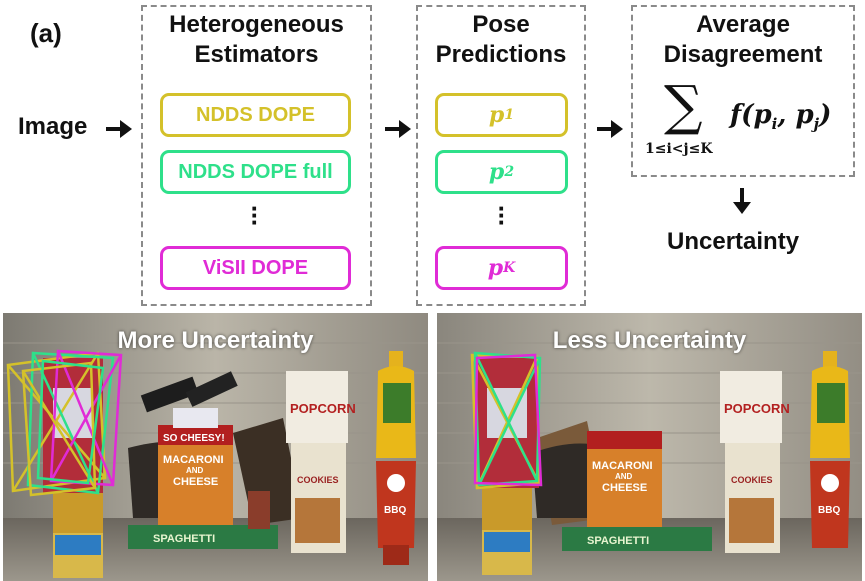  I want to click on estimator-visii-dope: ViSII DOPE, so click(255, 268).